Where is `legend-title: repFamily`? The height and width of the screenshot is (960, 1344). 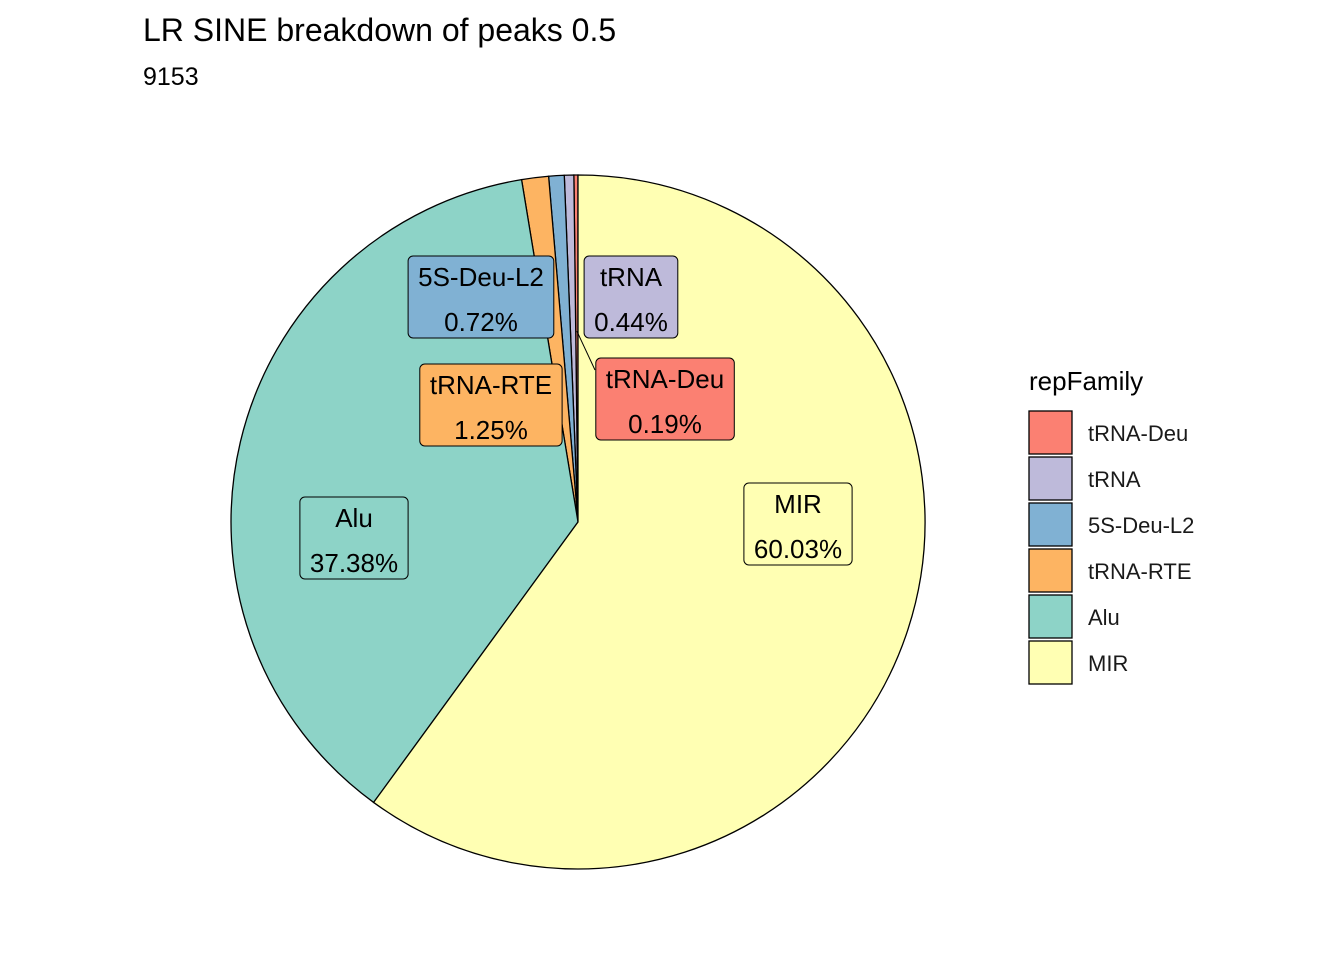
legend-title: repFamily is located at coordinates (1086, 381).